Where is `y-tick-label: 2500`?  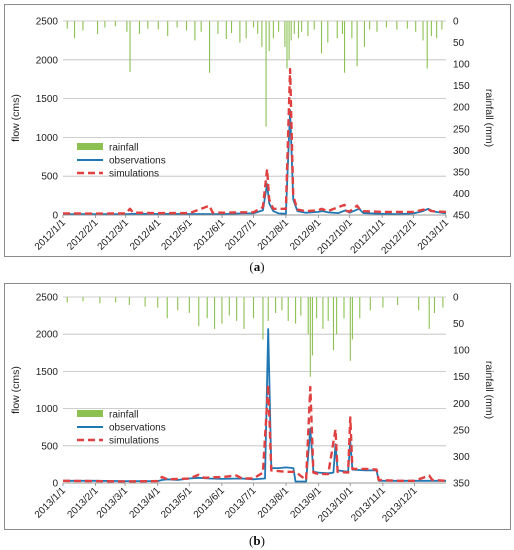 y-tick-label: 2500 is located at coordinates (47, 22).